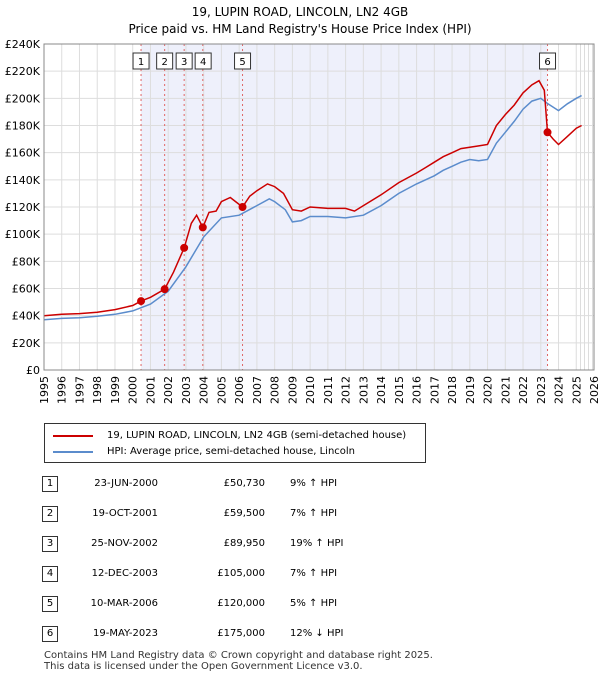 The width and height of the screenshot is (600, 680). I want to click on sale-hpi-diff: 19% ↑ HPI, so click(317, 543).